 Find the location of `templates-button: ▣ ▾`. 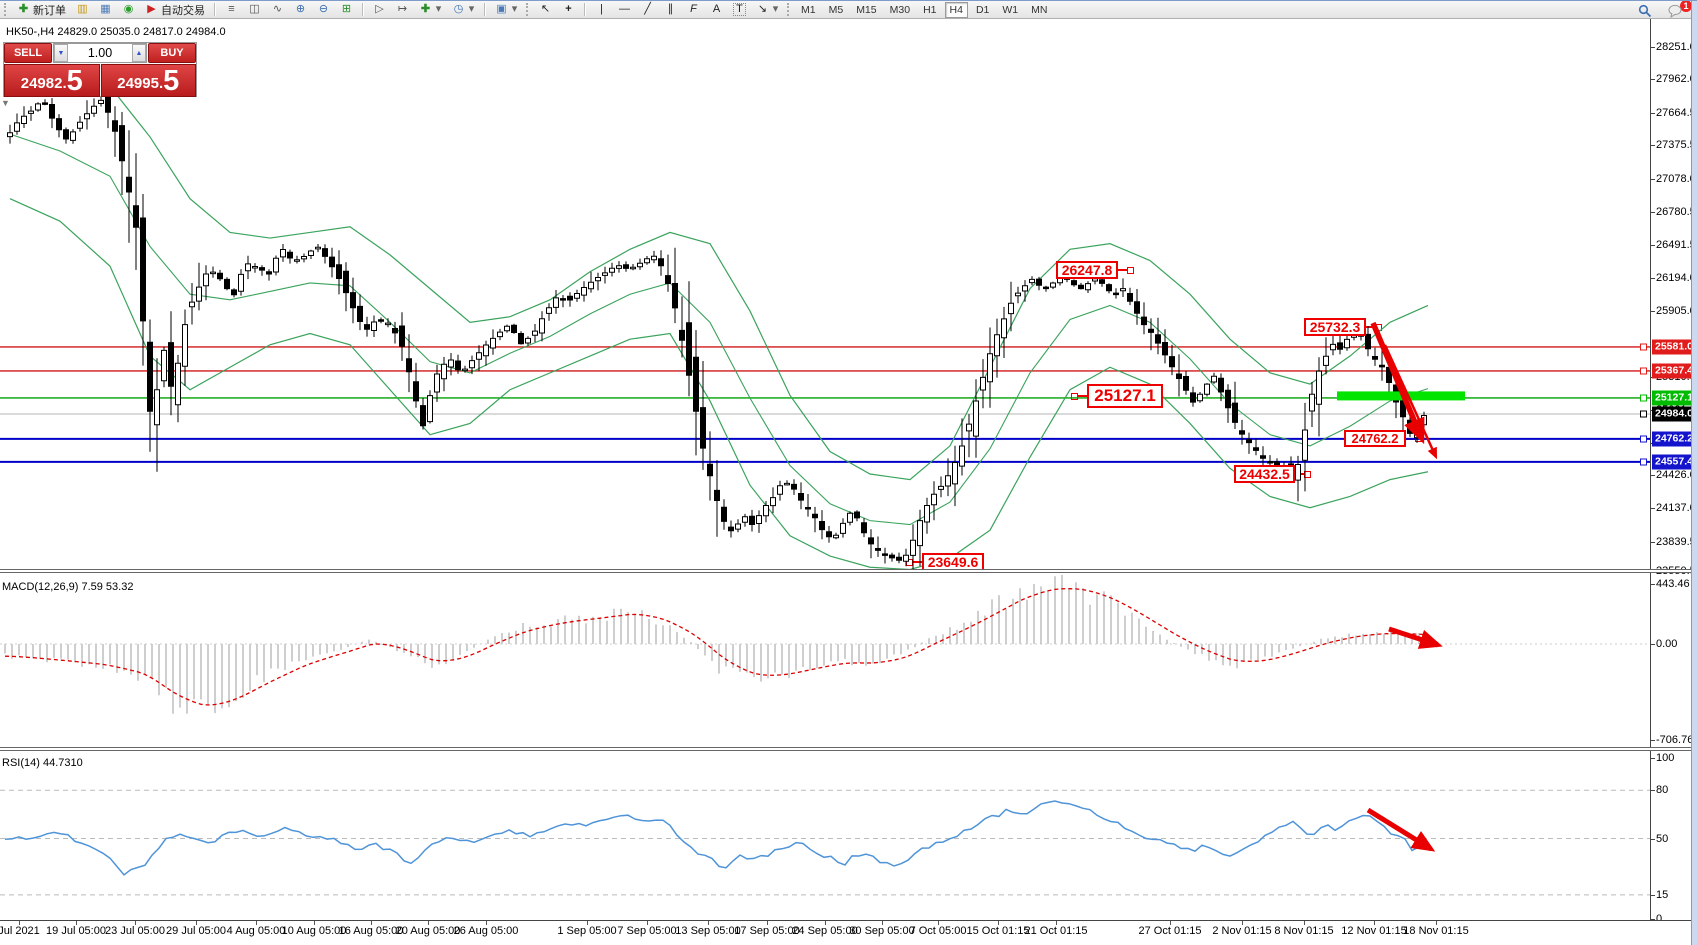

templates-button: ▣ ▾ is located at coordinates (506, 9).